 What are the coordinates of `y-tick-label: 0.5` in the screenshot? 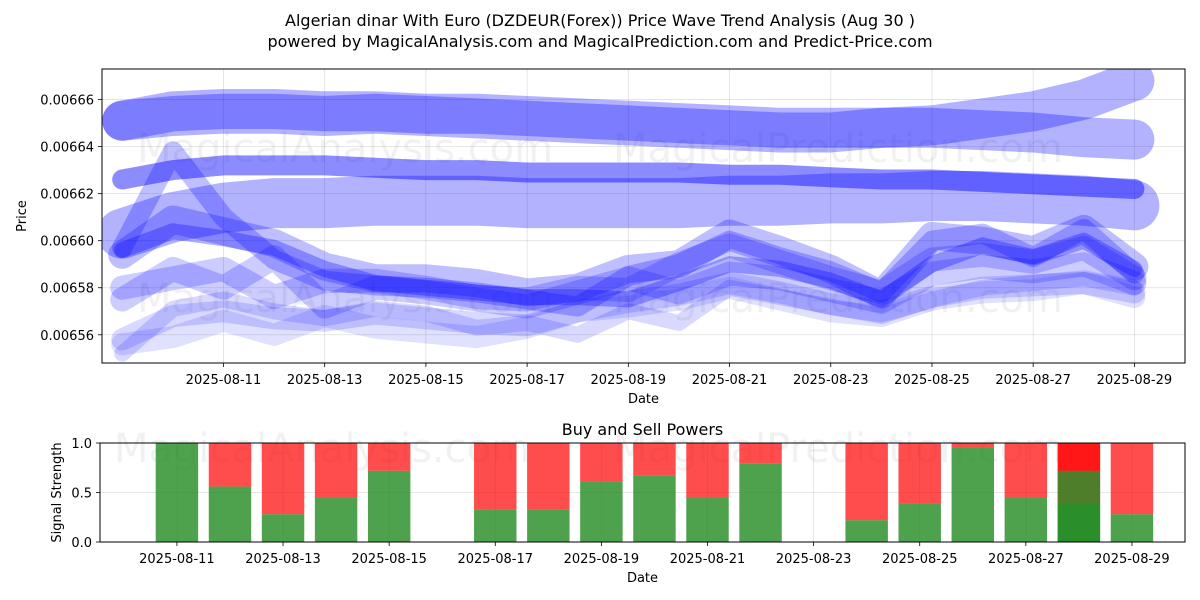 It's located at (81, 494).